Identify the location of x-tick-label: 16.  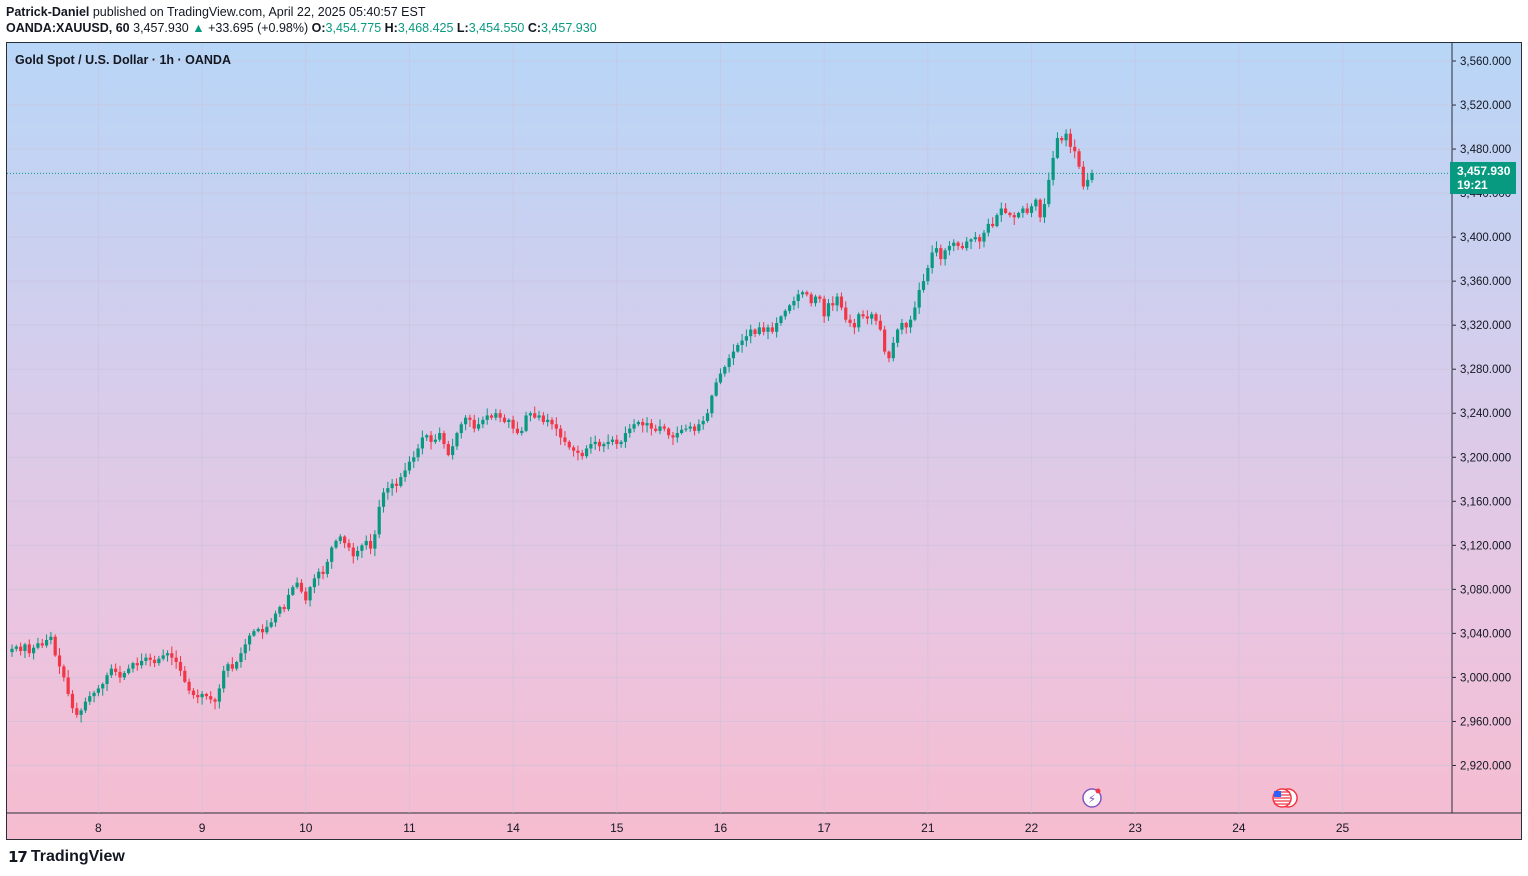
(721, 828).